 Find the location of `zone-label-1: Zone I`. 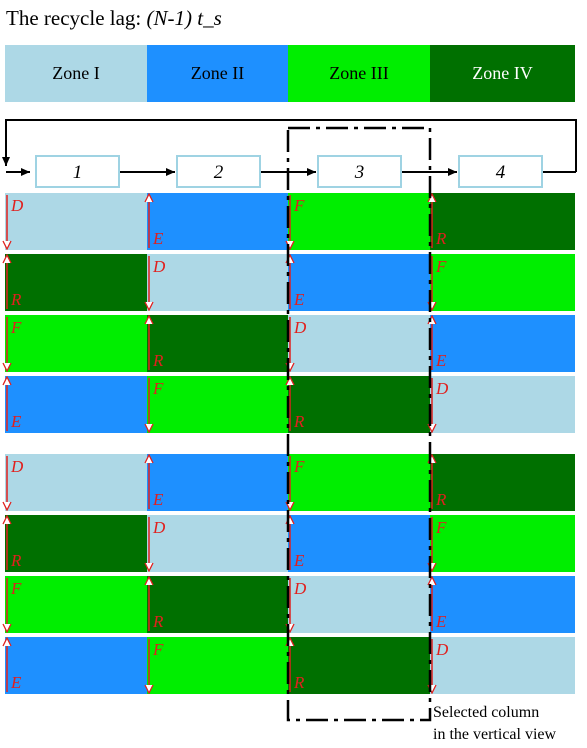

zone-label-1: Zone I is located at coordinates (75, 73).